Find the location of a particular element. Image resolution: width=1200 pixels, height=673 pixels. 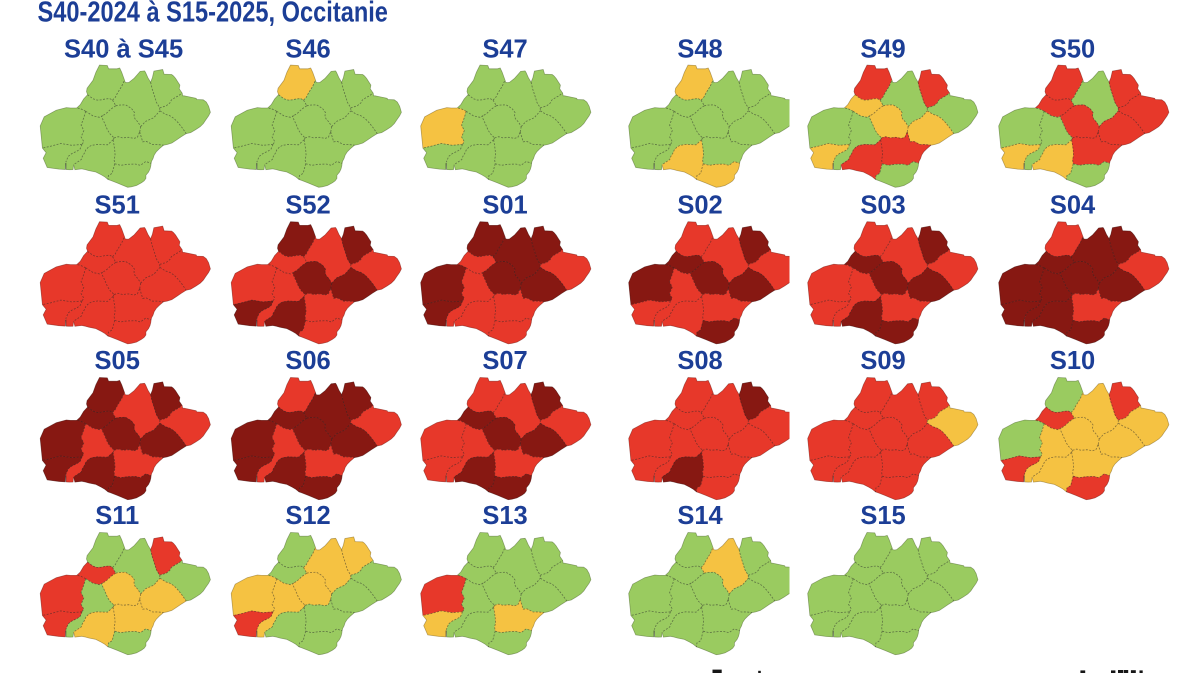

svg-text: S40 à S45 is located at coordinates (123, 50).